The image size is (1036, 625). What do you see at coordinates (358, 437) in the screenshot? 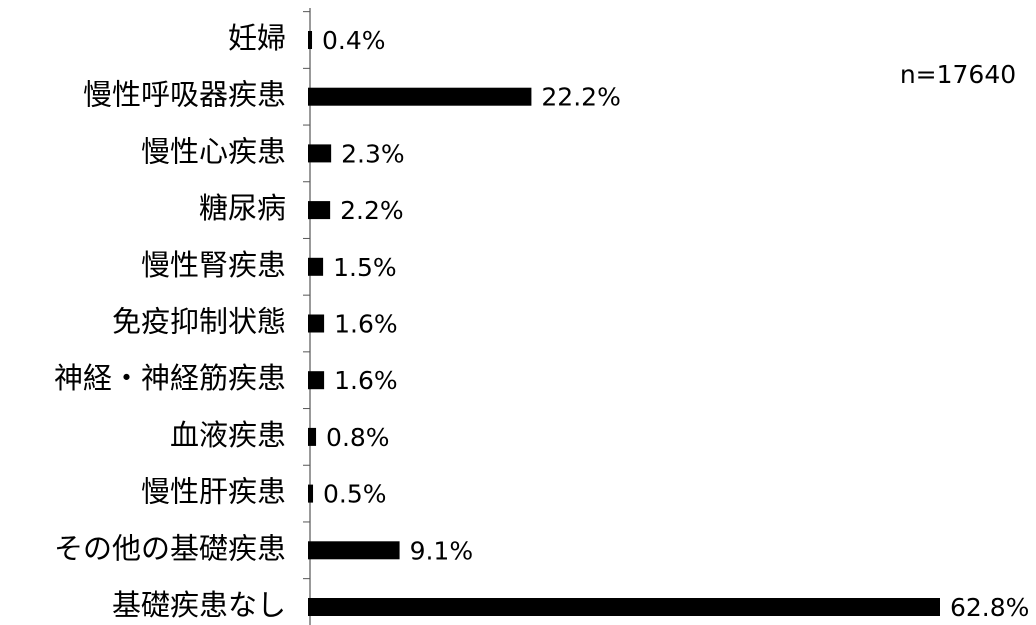
I see `value-label: 0.8%` at bounding box center [358, 437].